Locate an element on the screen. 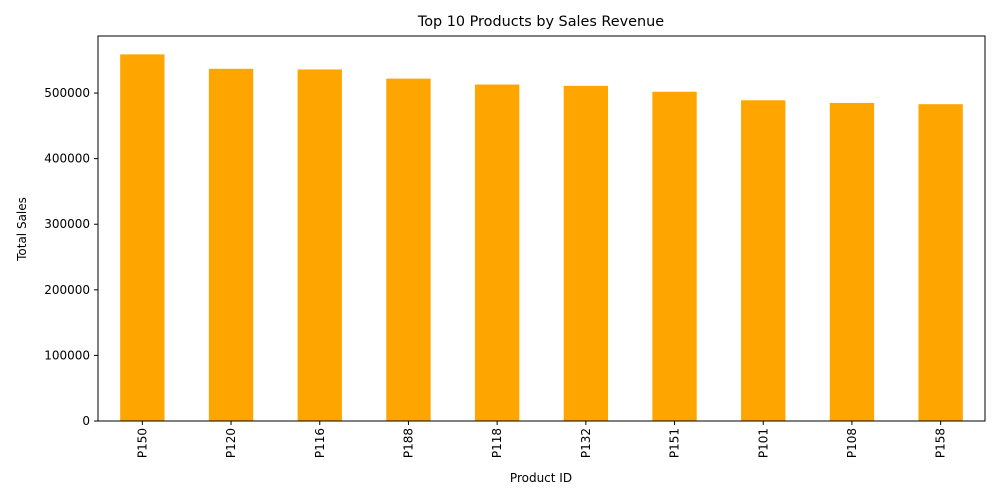 This screenshot has width=1000, height=504. bar-p150 is located at coordinates (142, 238).